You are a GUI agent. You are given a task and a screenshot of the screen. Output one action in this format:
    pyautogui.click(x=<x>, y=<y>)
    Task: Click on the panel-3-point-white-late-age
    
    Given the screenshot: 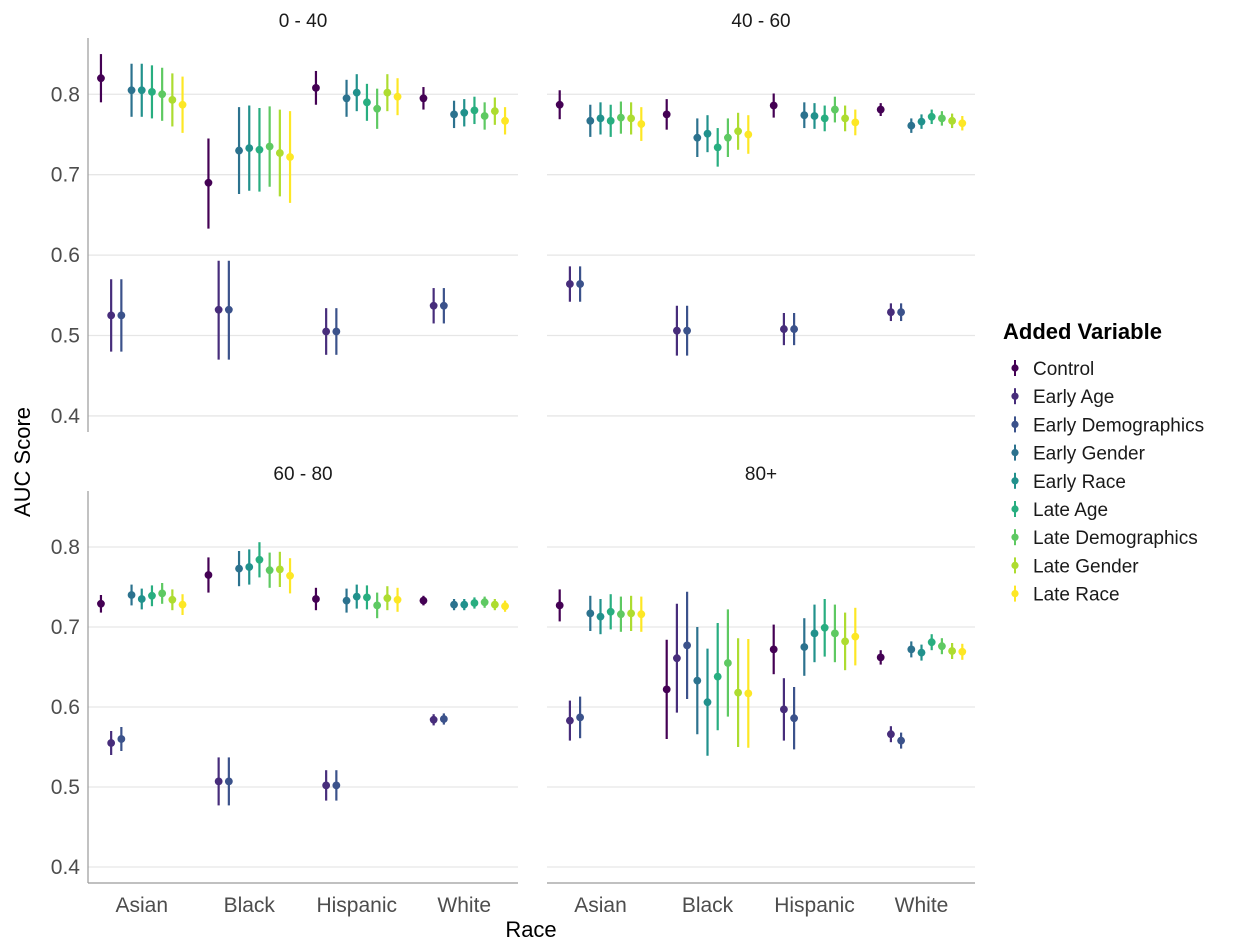 What is the action you would take?
    pyautogui.click(x=474, y=603)
    